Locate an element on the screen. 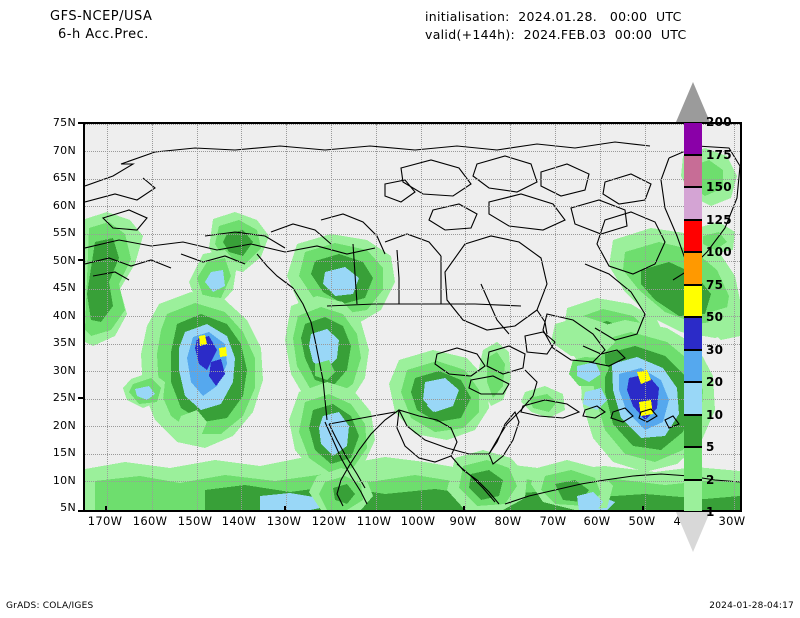 The width and height of the screenshot is (800, 618). y-tick-label: 65N is located at coordinates (64, 177).